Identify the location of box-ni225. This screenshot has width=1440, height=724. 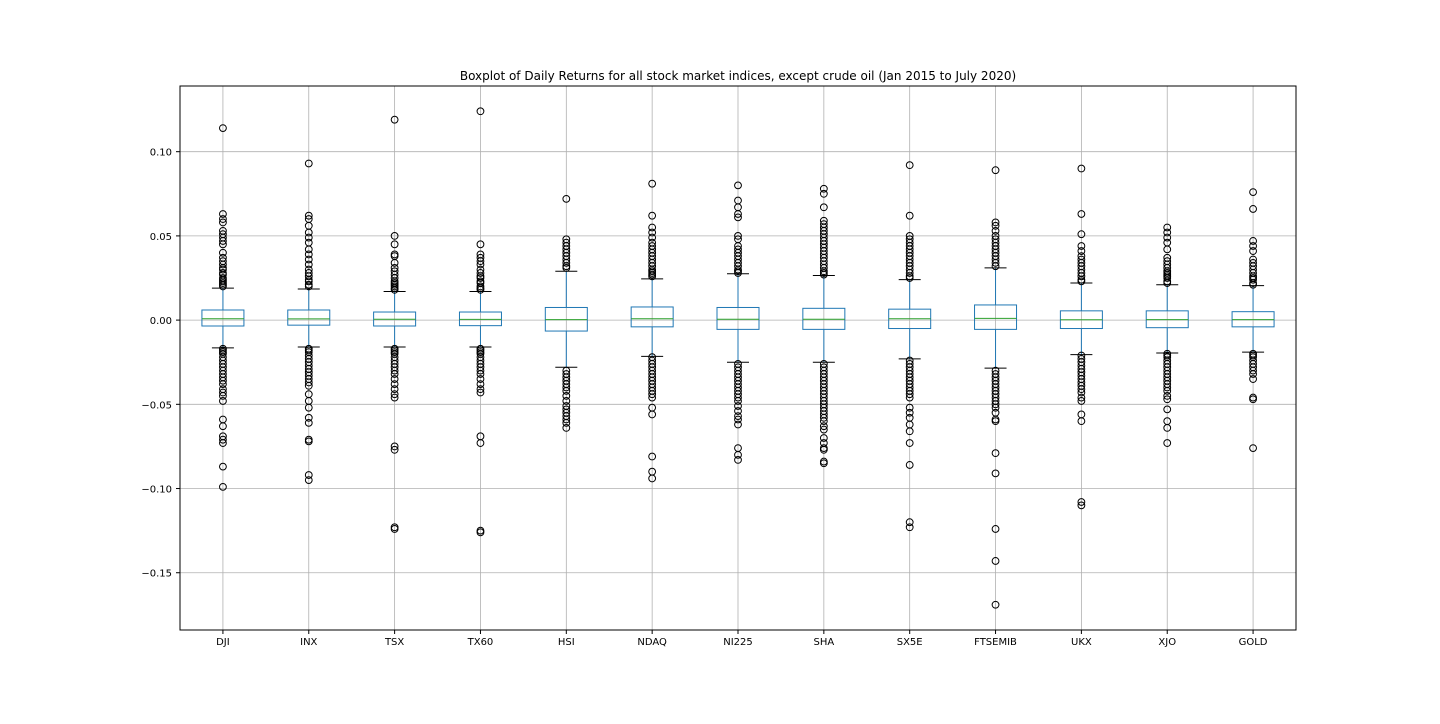
(738, 322).